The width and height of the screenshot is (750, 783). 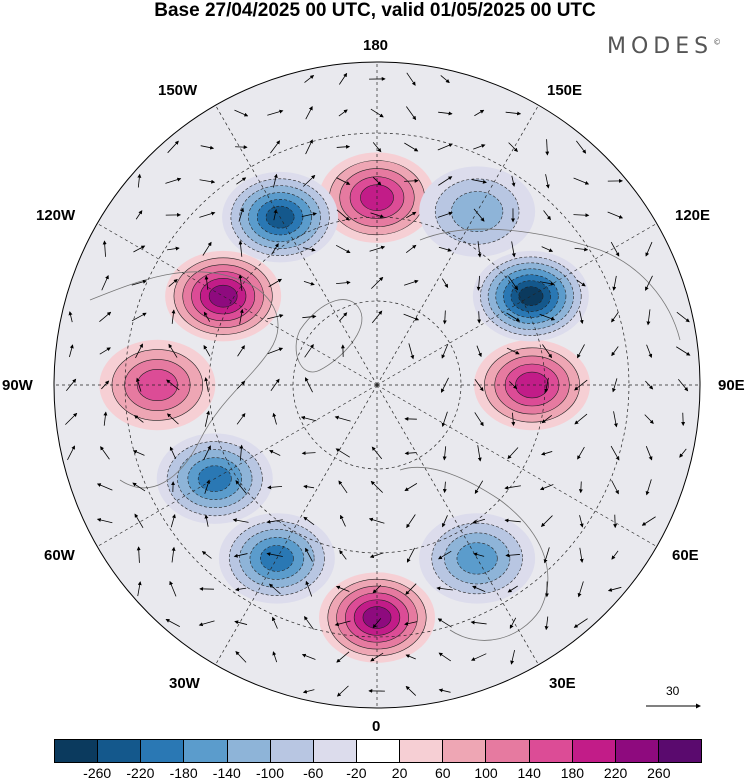 I want to click on lon-label-180: 180, so click(x=376, y=45).